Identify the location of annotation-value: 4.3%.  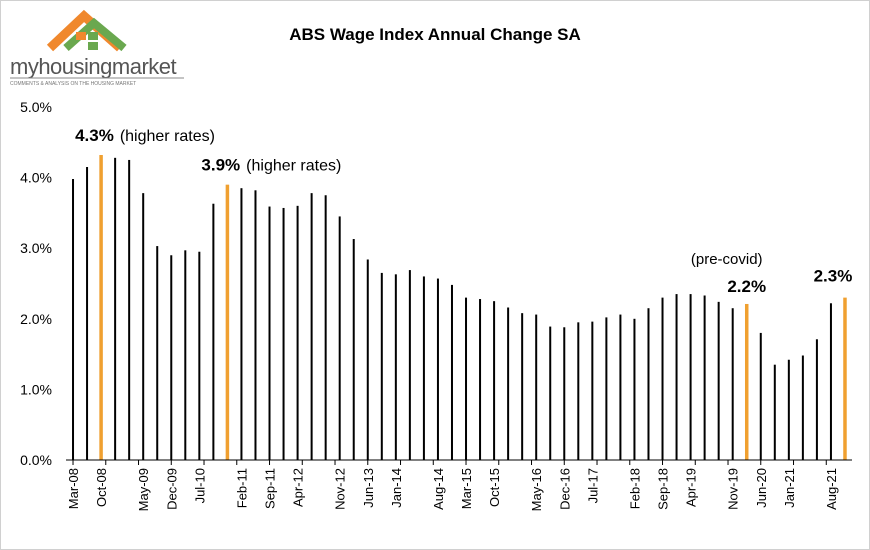
(94, 135).